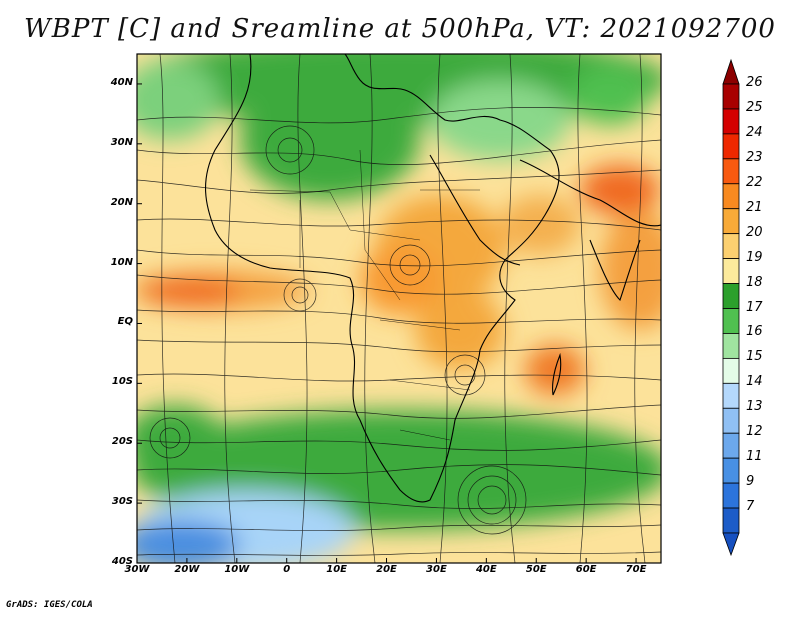 The image size is (800, 618). Describe the element at coordinates (364, 295) in the screenshot. I see `borders` at that location.